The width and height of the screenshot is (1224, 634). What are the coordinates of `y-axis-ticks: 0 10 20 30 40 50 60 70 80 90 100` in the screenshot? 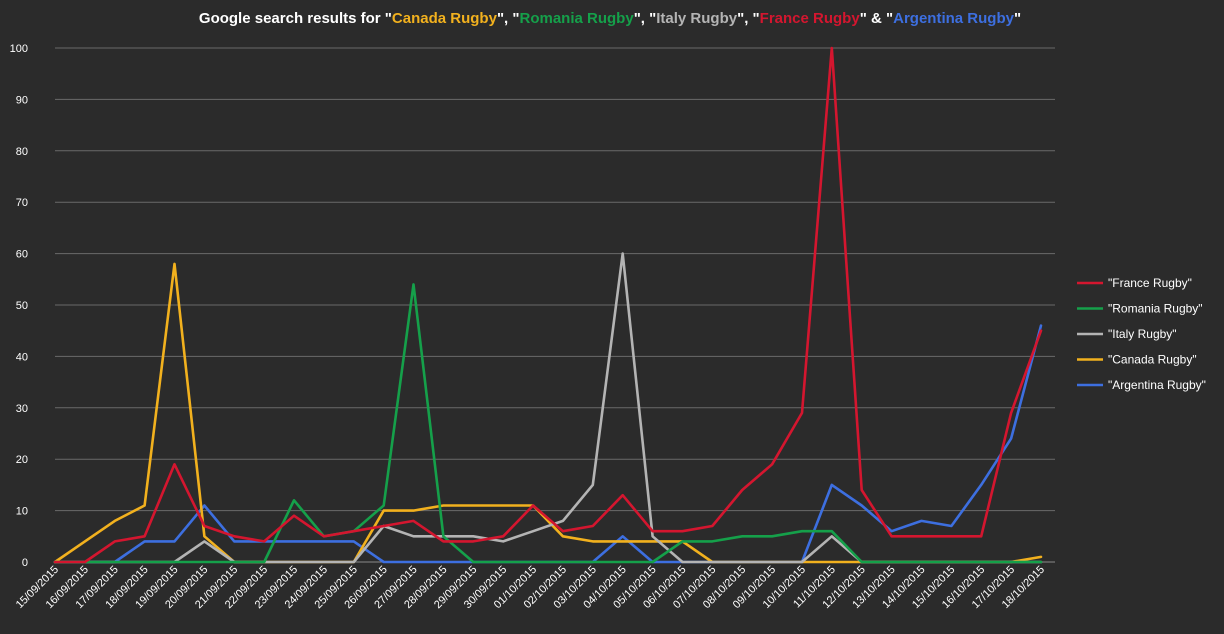 It's located at (19, 306).